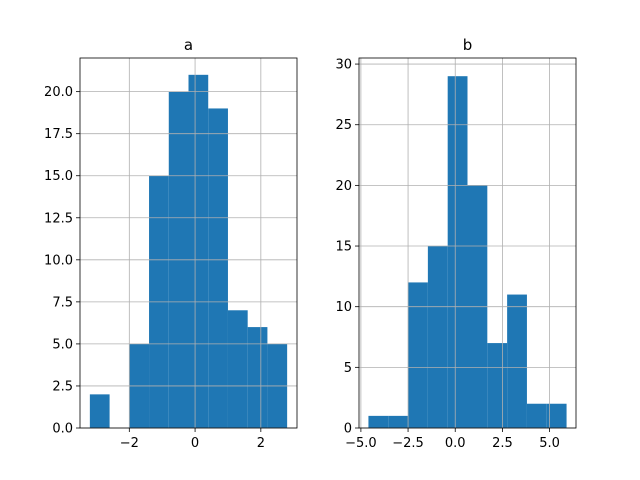 The width and height of the screenshot is (640, 480). What do you see at coordinates (188, 45) in the screenshot?
I see `chart-title-a: a` at bounding box center [188, 45].